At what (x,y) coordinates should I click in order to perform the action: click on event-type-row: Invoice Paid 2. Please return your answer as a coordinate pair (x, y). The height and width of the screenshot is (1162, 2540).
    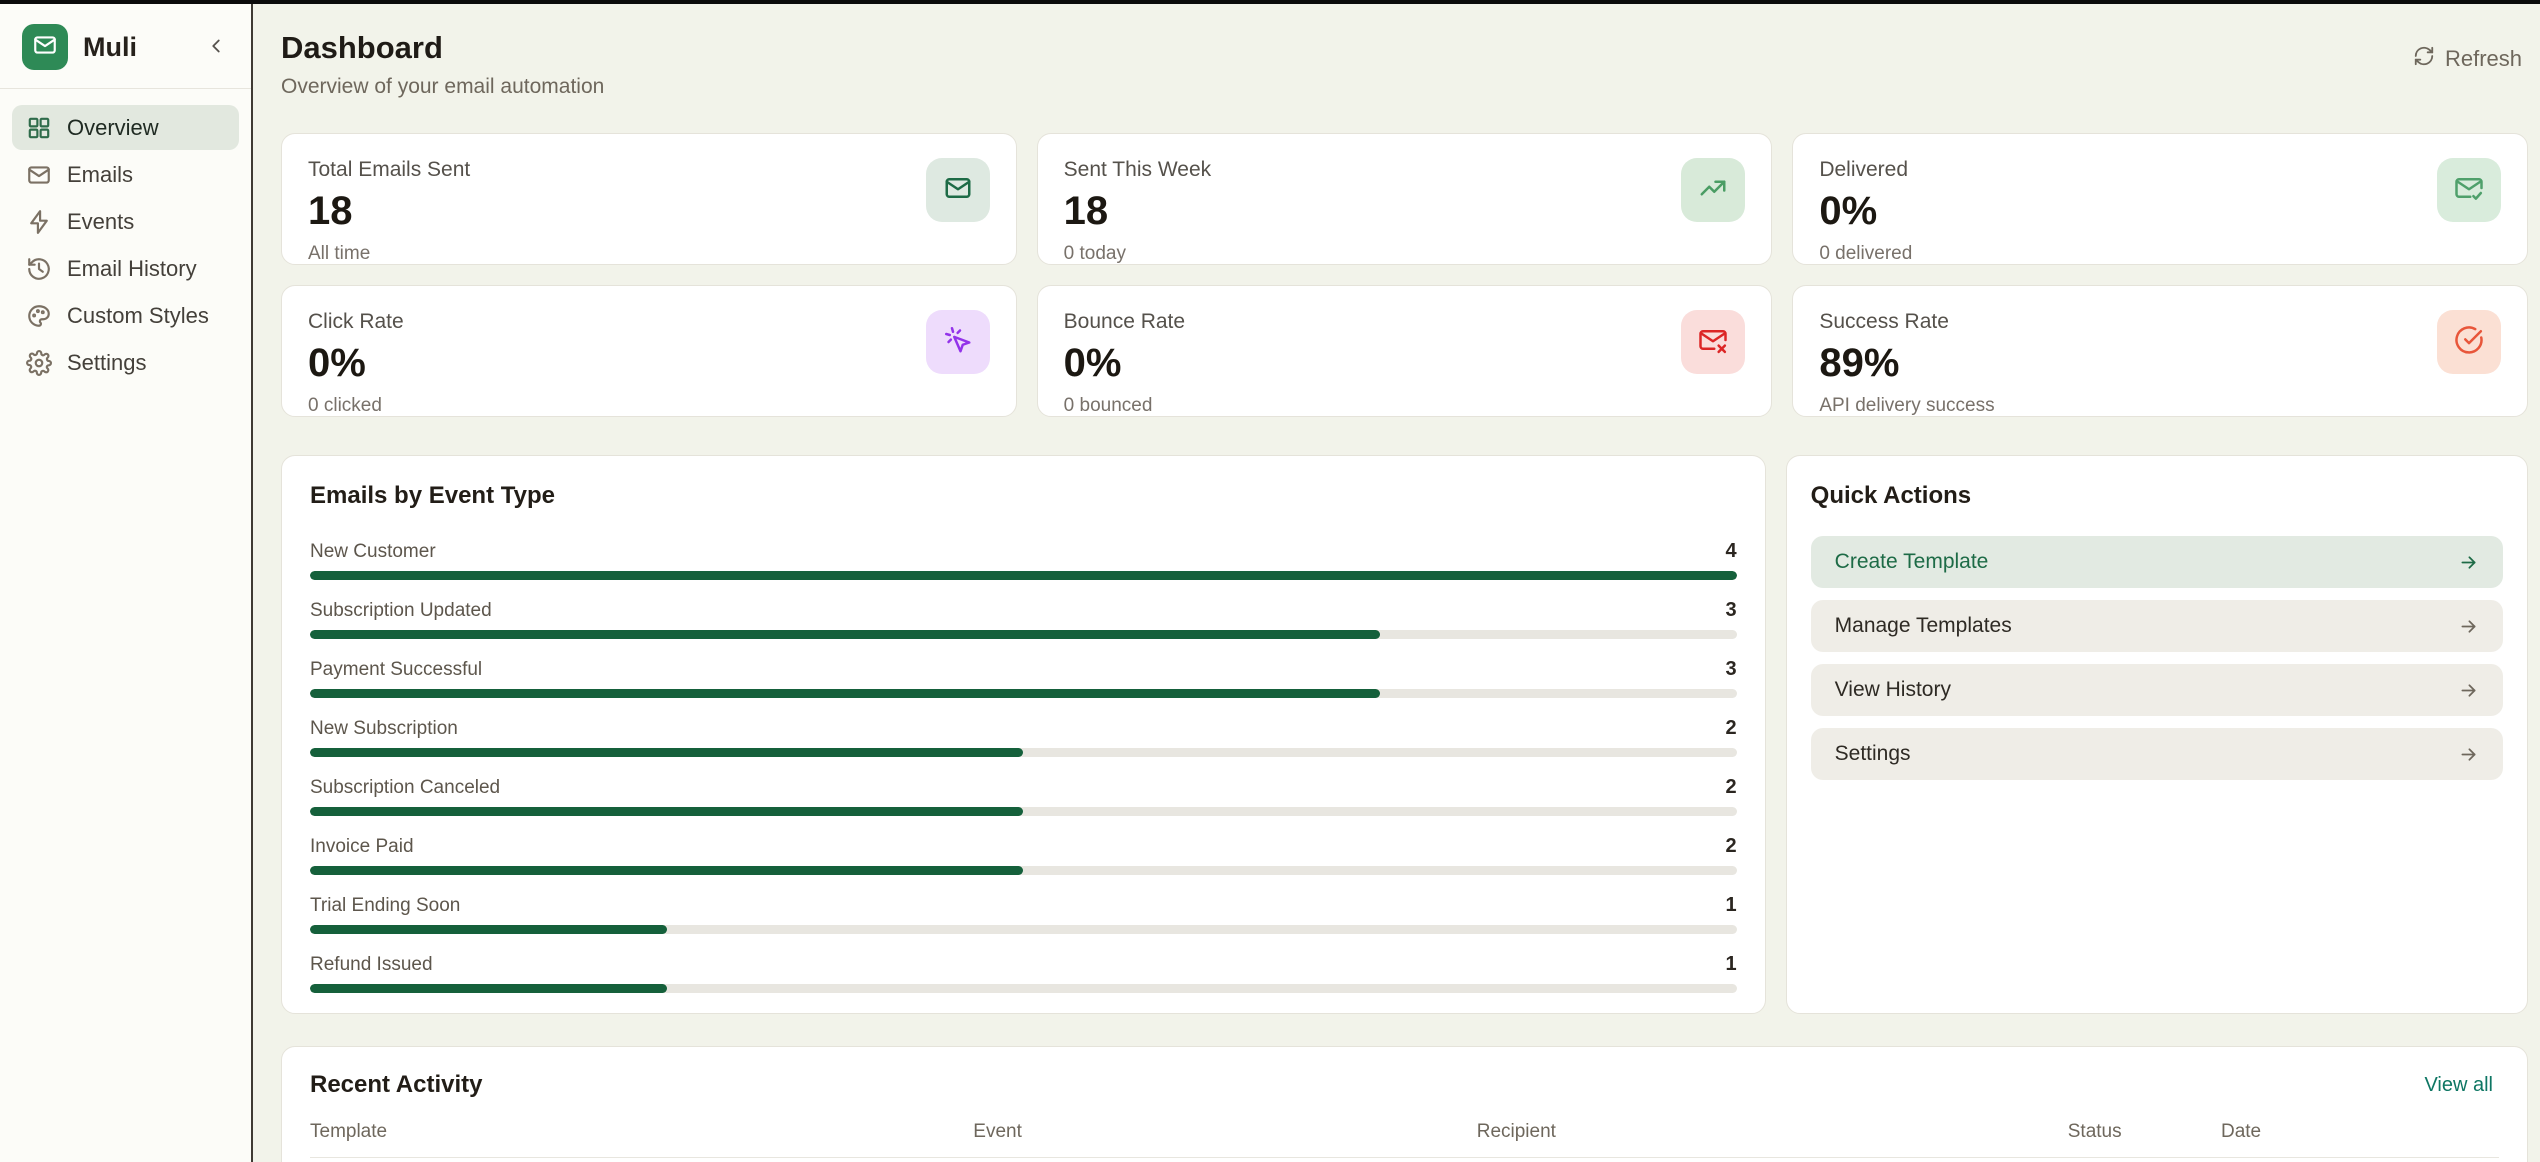
    Looking at the image, I should click on (1023, 855).